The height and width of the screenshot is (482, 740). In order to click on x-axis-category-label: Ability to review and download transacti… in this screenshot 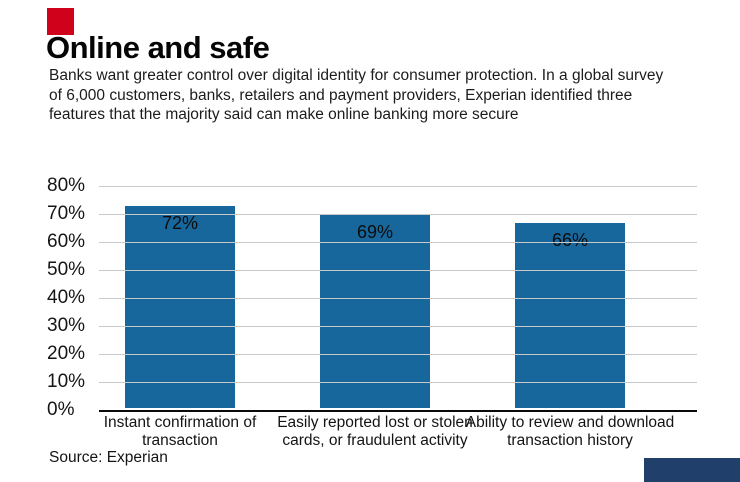, I will do `click(570, 431)`.